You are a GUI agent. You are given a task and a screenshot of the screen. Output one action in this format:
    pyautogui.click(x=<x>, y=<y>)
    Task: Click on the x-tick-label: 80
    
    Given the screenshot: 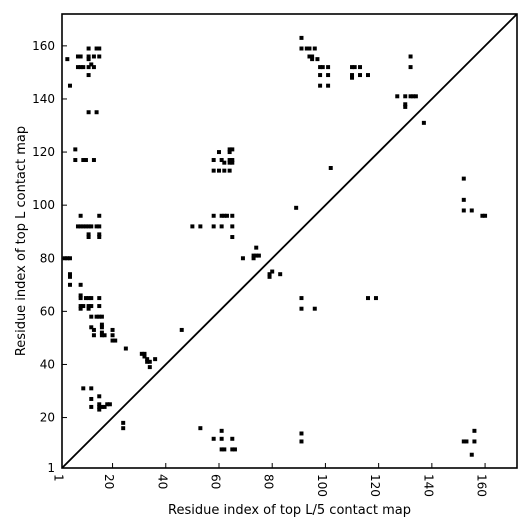 What is the action you would take?
    pyautogui.click(x=269, y=481)
    